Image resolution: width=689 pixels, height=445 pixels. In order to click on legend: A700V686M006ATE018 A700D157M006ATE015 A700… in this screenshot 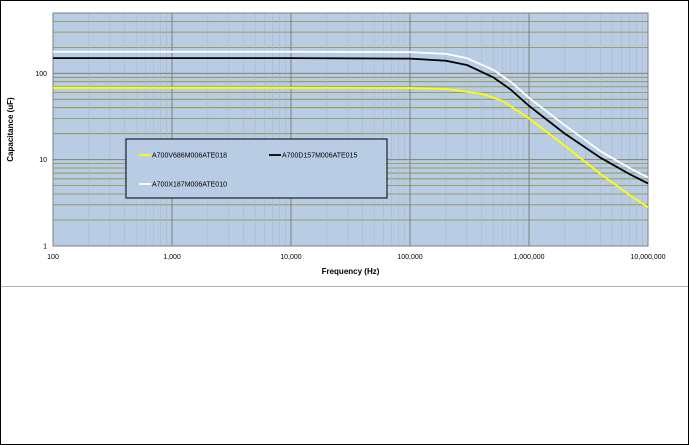, I will do `click(256, 168)`.